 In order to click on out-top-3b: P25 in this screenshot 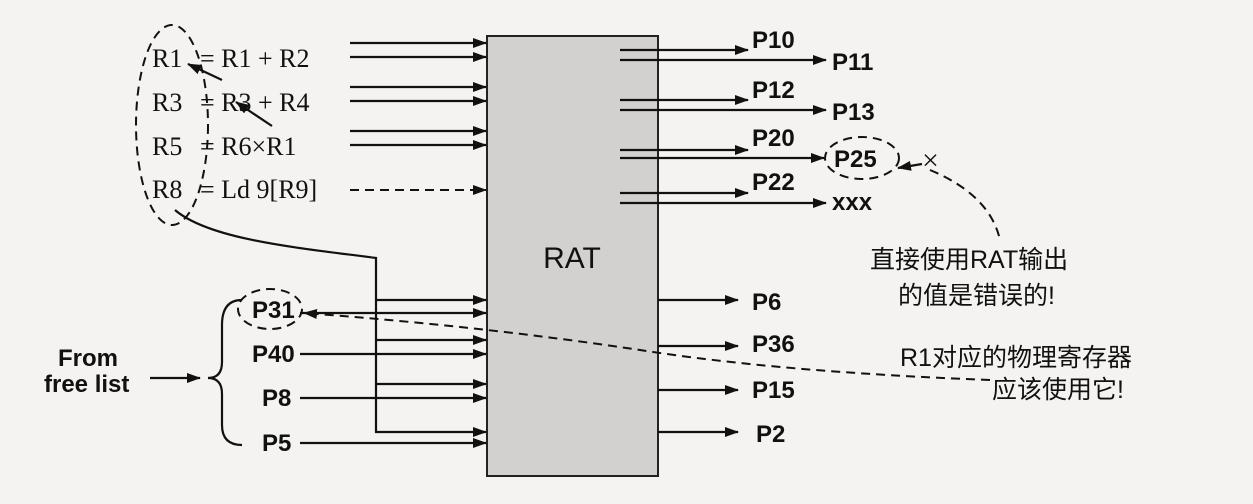, I will do `click(855, 159)`.